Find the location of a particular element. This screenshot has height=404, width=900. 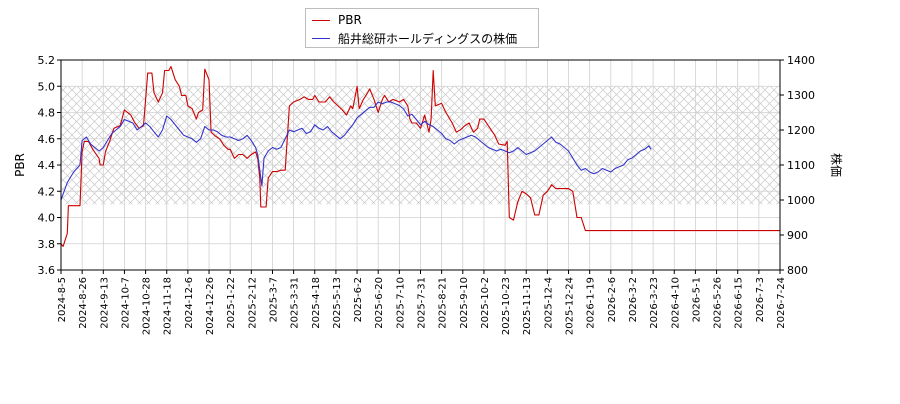

right-tick-label: 1400 is located at coordinates (801, 60).